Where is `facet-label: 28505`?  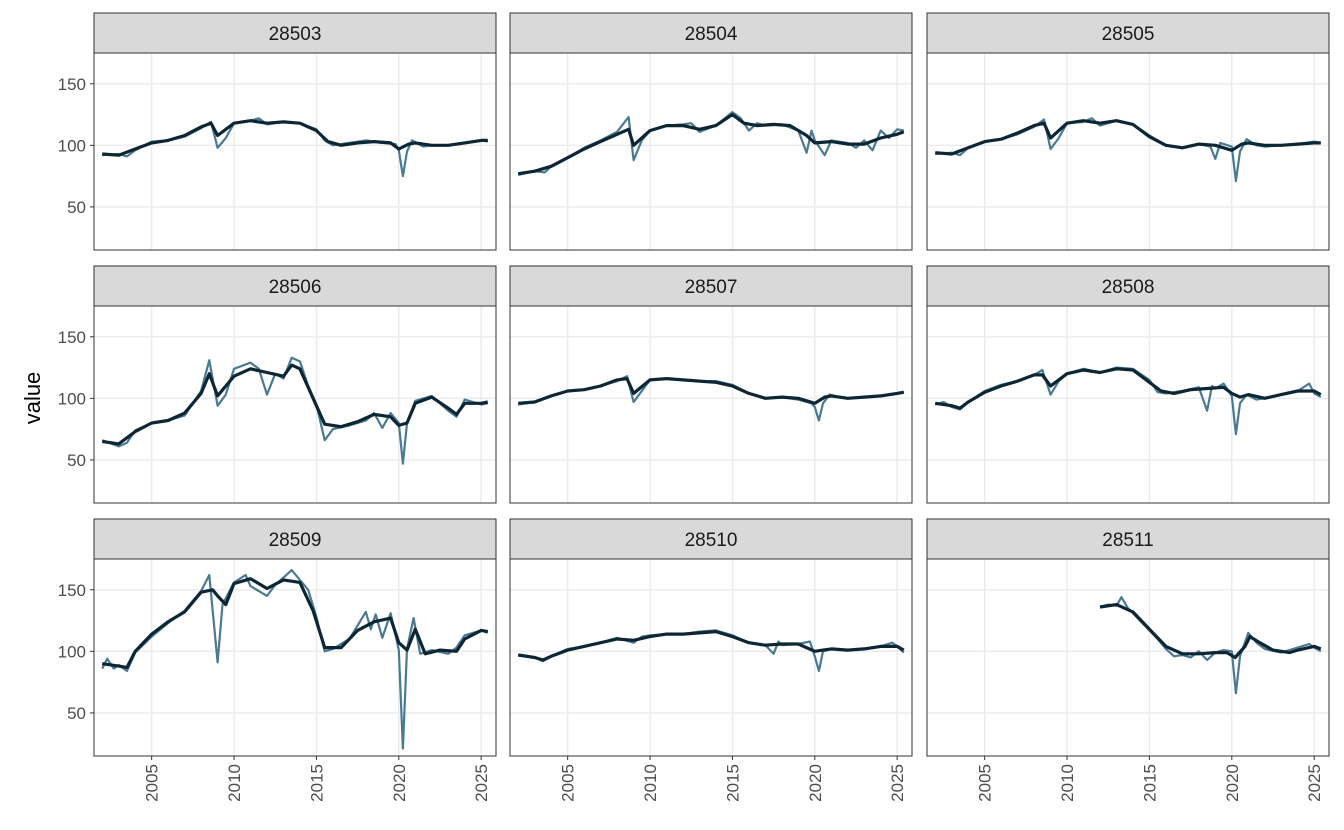
facet-label: 28505 is located at coordinates (1128, 34).